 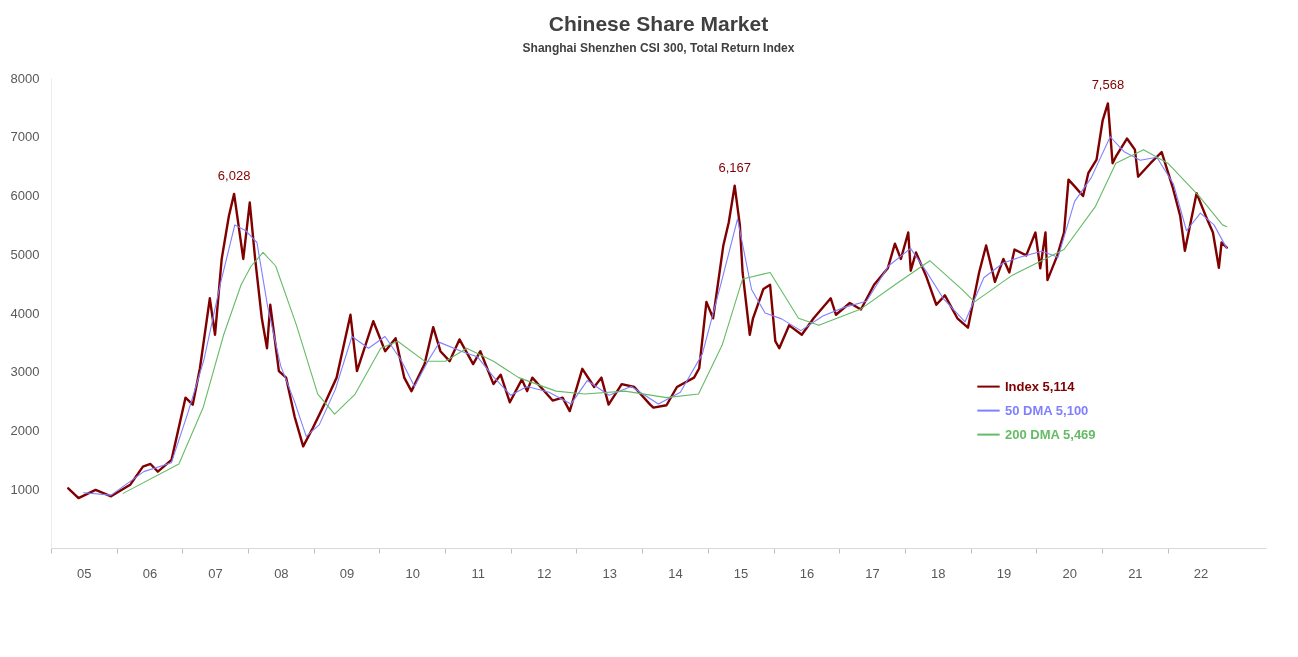 I want to click on x-tick-label: 06, so click(x=150, y=573).